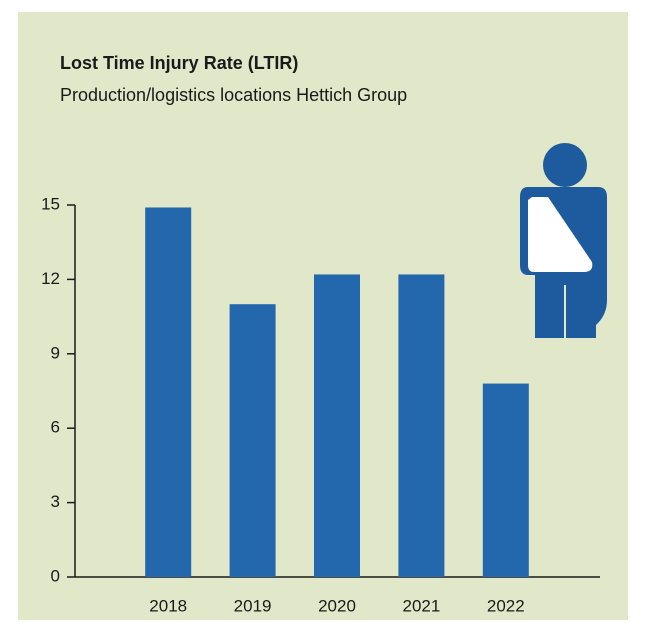 This screenshot has width=645, height=634. I want to click on x-tick-label: 2019, so click(253, 605).